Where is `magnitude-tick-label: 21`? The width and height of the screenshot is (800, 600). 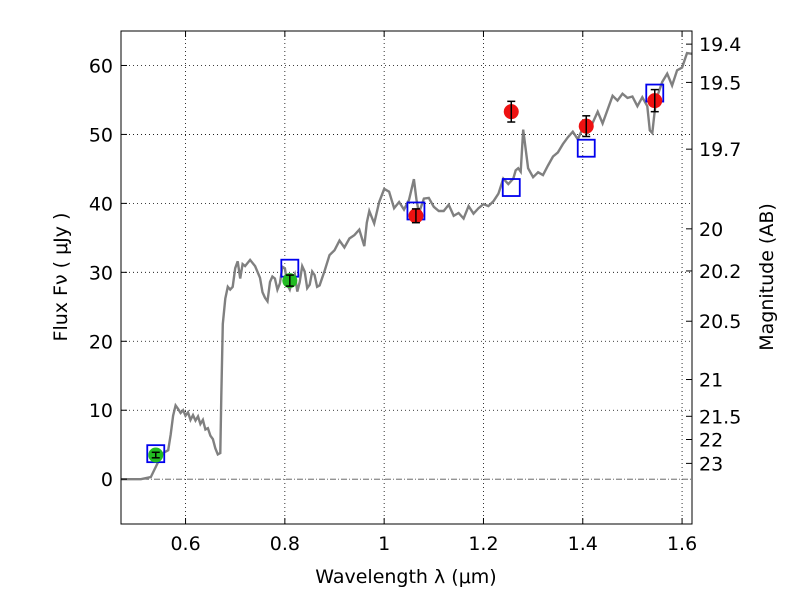
magnitude-tick-label: 21 is located at coordinates (711, 381).